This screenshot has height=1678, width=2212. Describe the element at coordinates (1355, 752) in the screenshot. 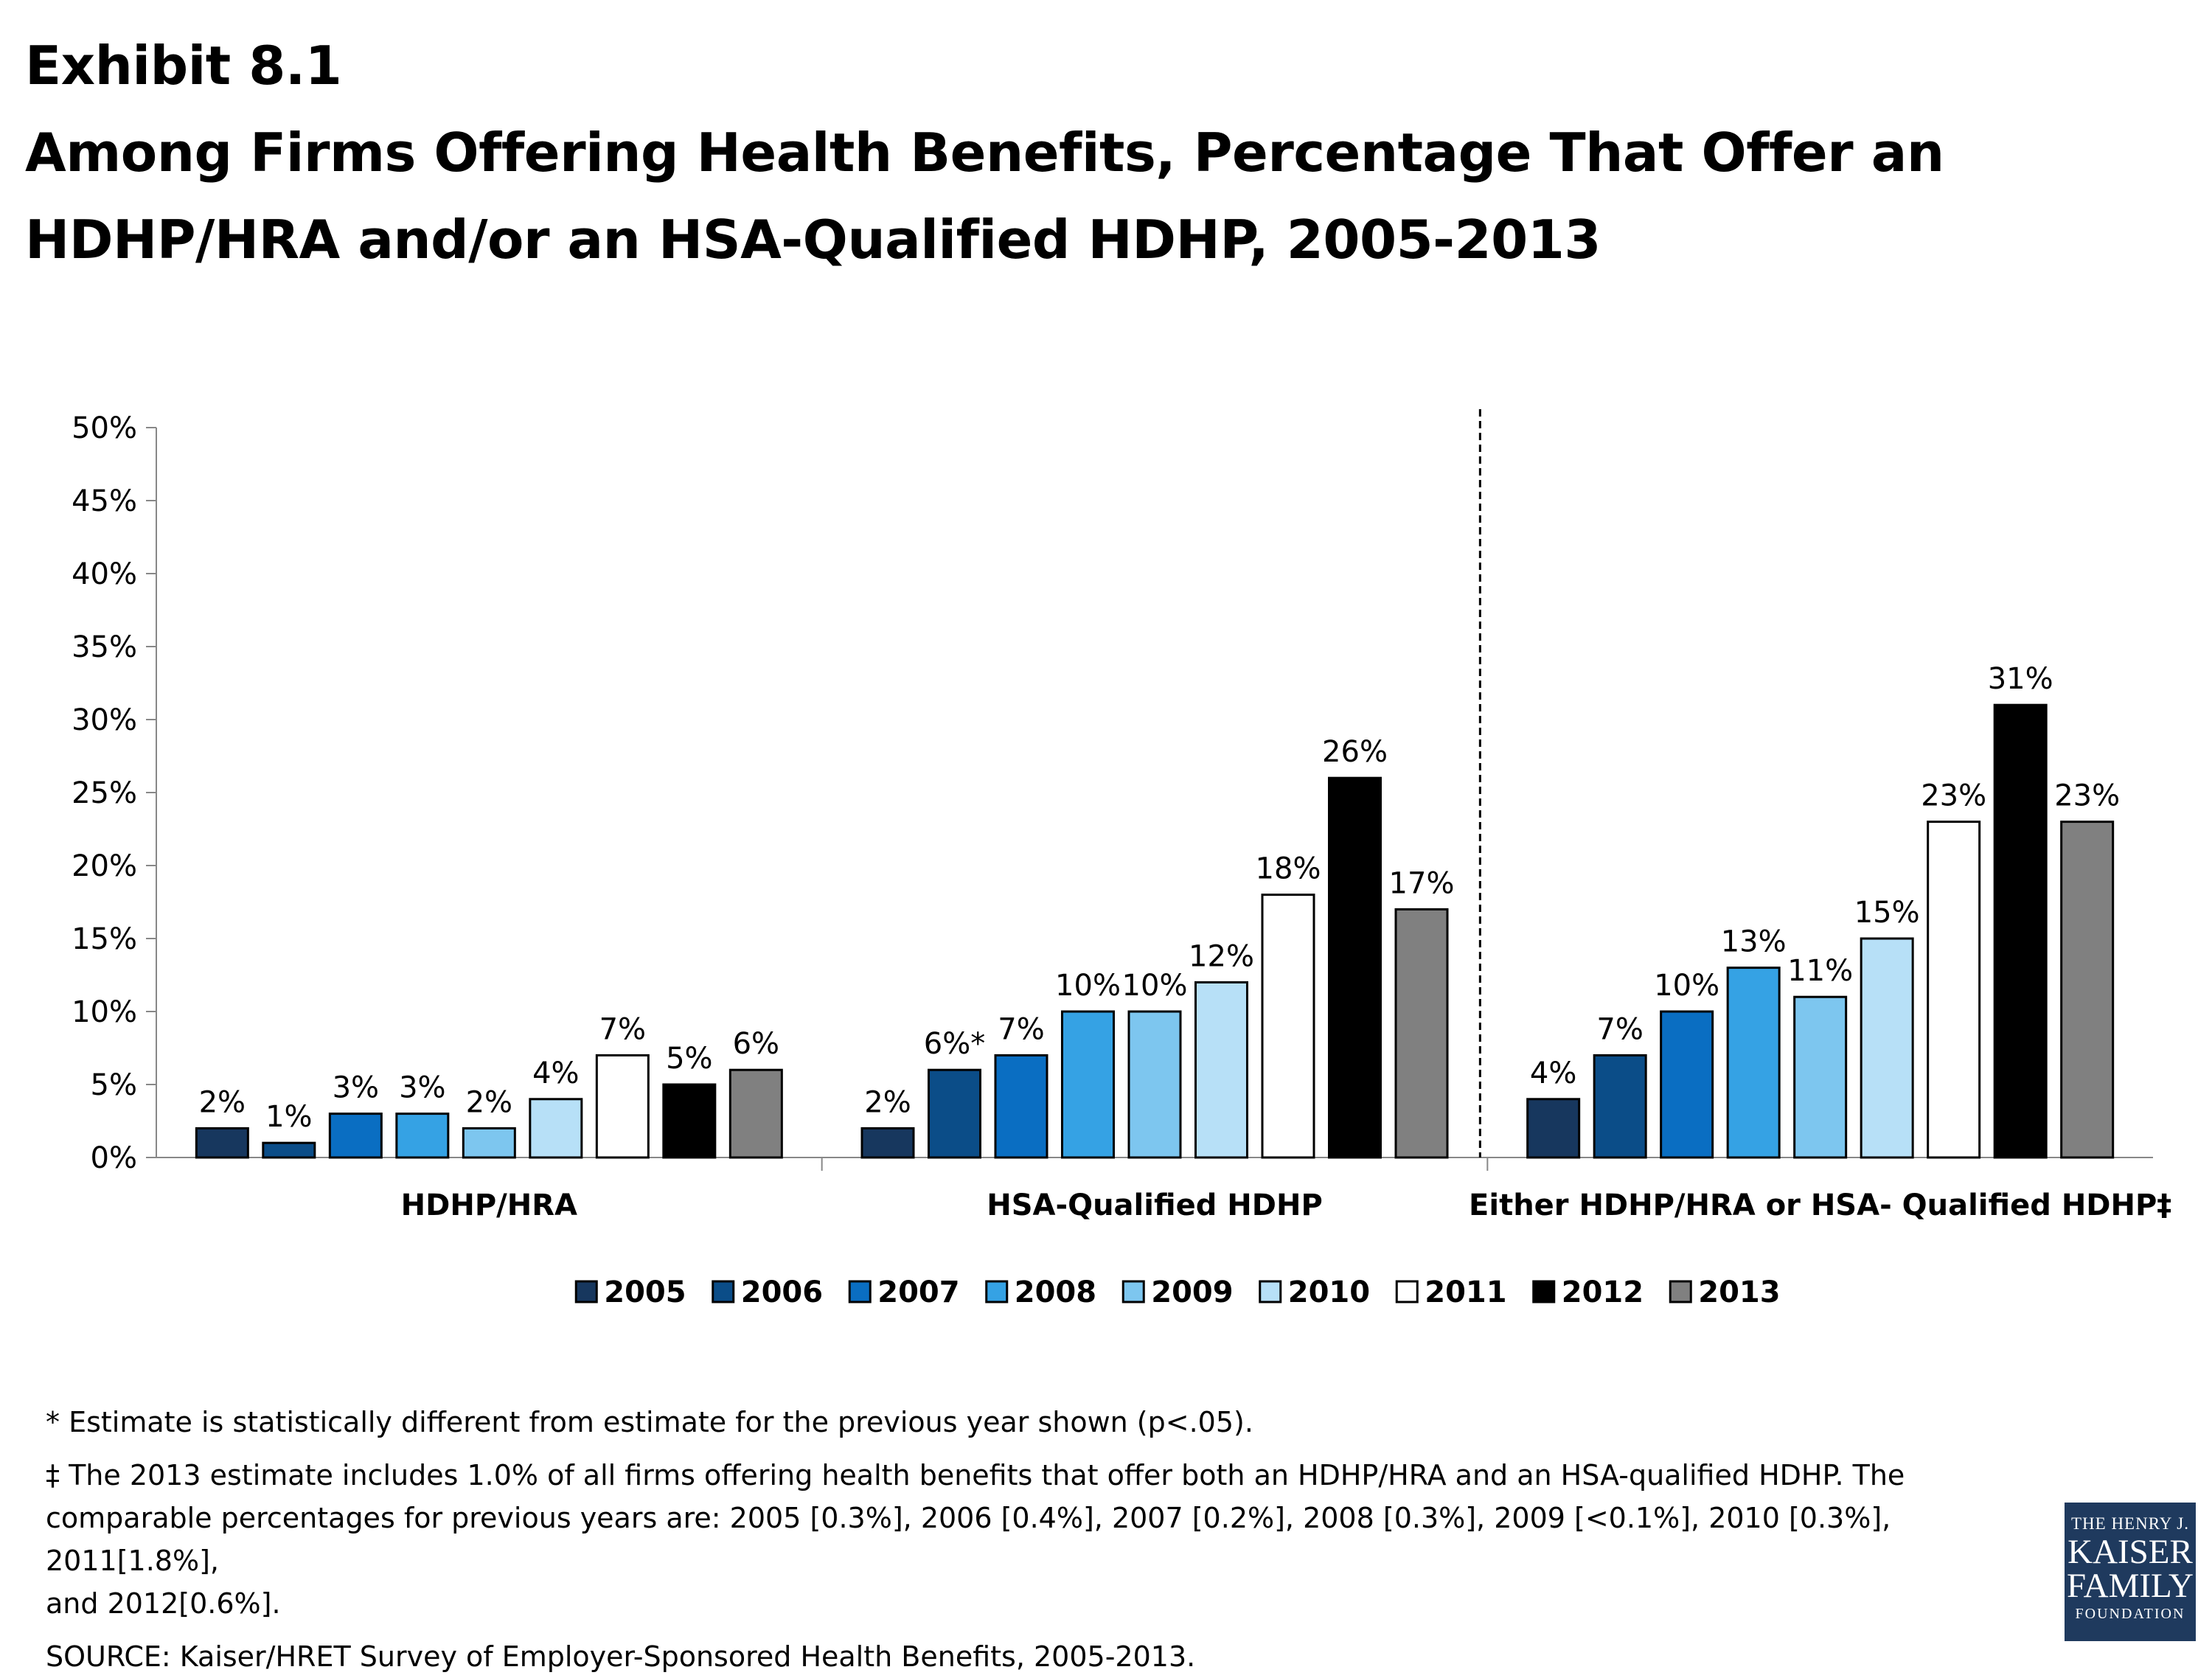

I see `bar-value-label: 26%` at that location.